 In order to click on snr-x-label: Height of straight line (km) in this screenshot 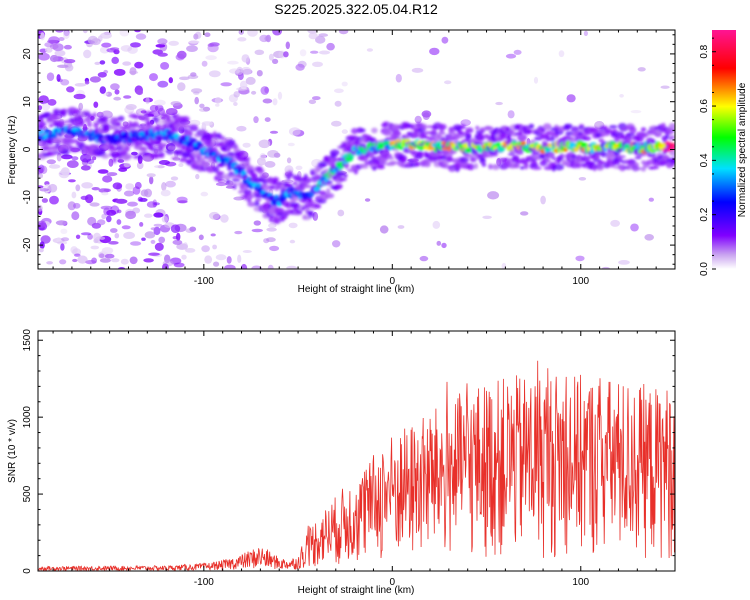, I will do `click(356, 590)`.